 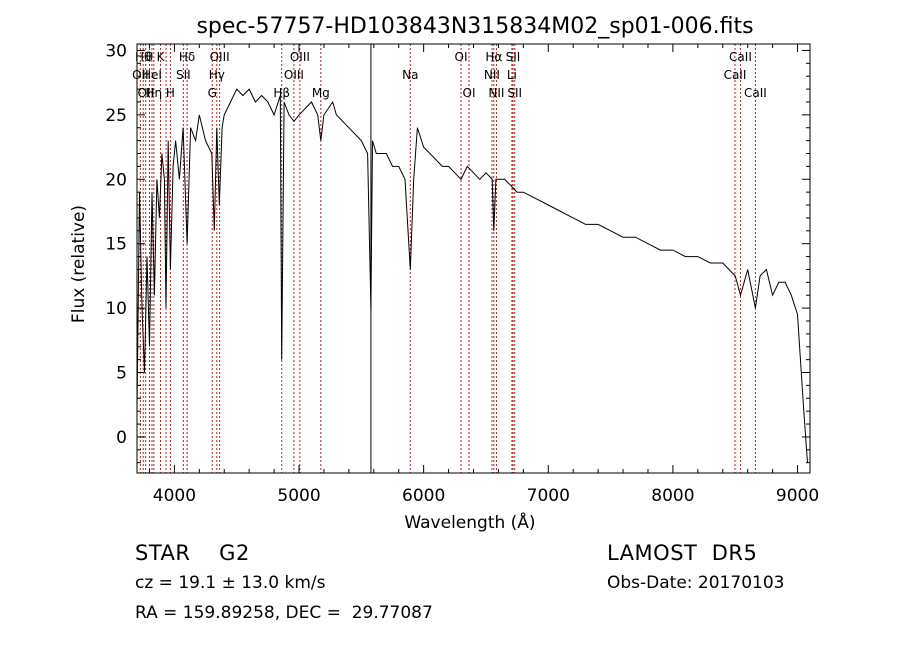 I want to click on spectral-line-label: HeI, so click(x=152, y=75).